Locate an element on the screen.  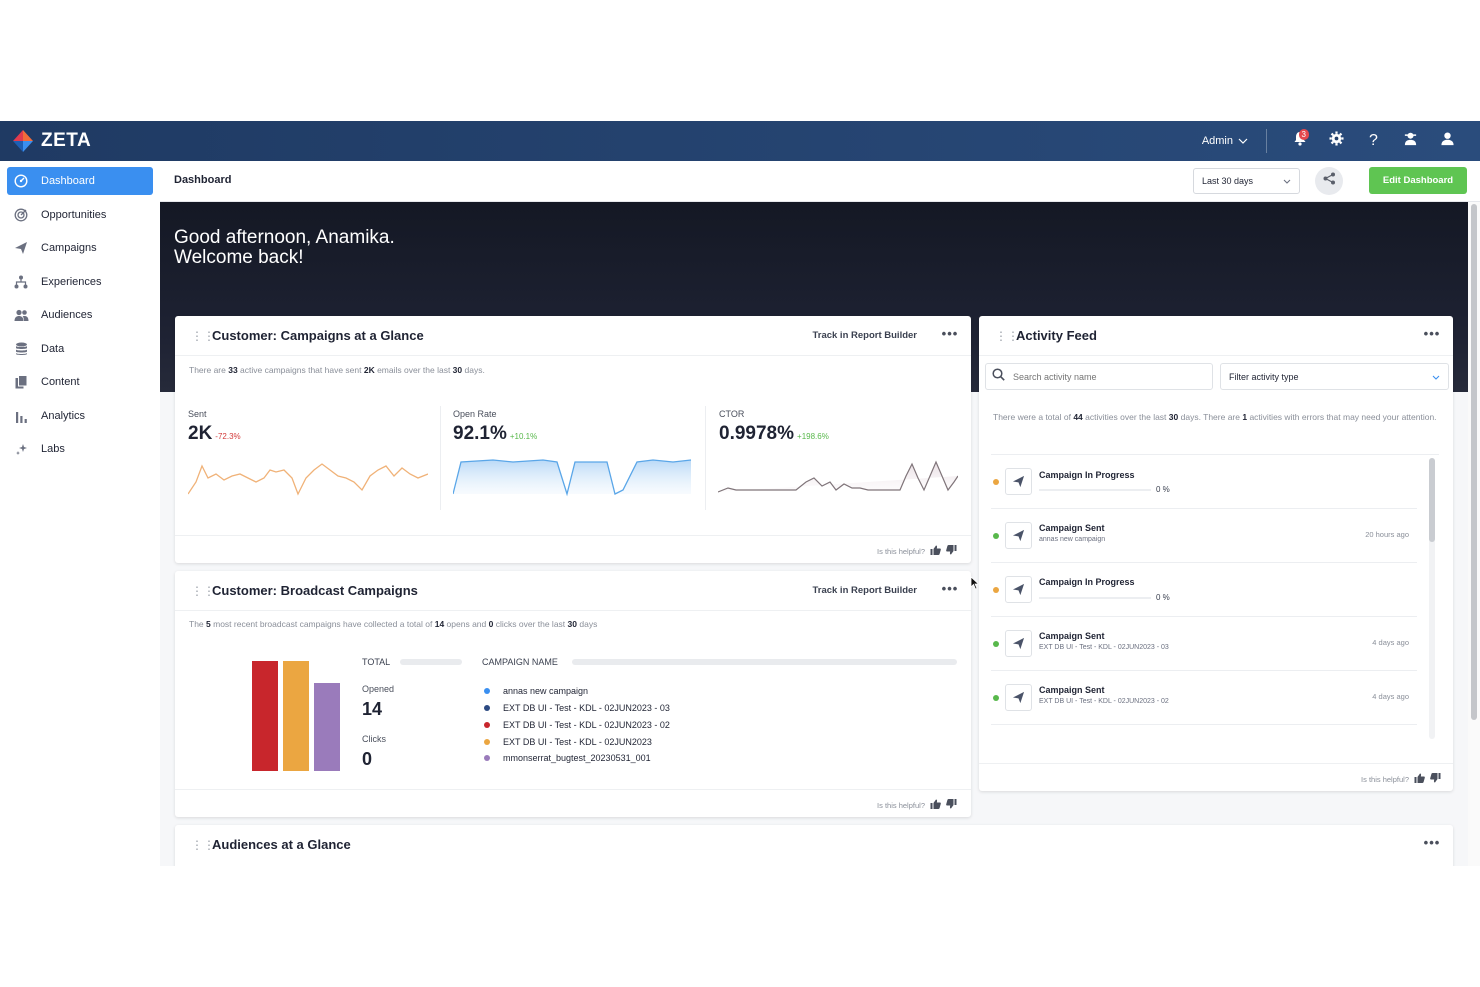
user-badge-icon is located at coordinates (1410, 141).